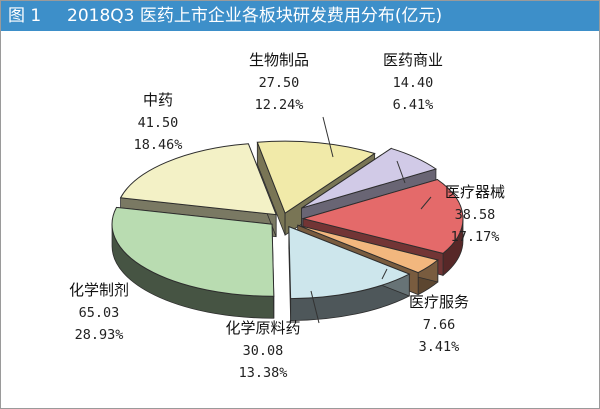 Image resolution: width=600 pixels, height=409 pixels. I want to click on slice-percent-label: 6.41%, so click(413, 105).